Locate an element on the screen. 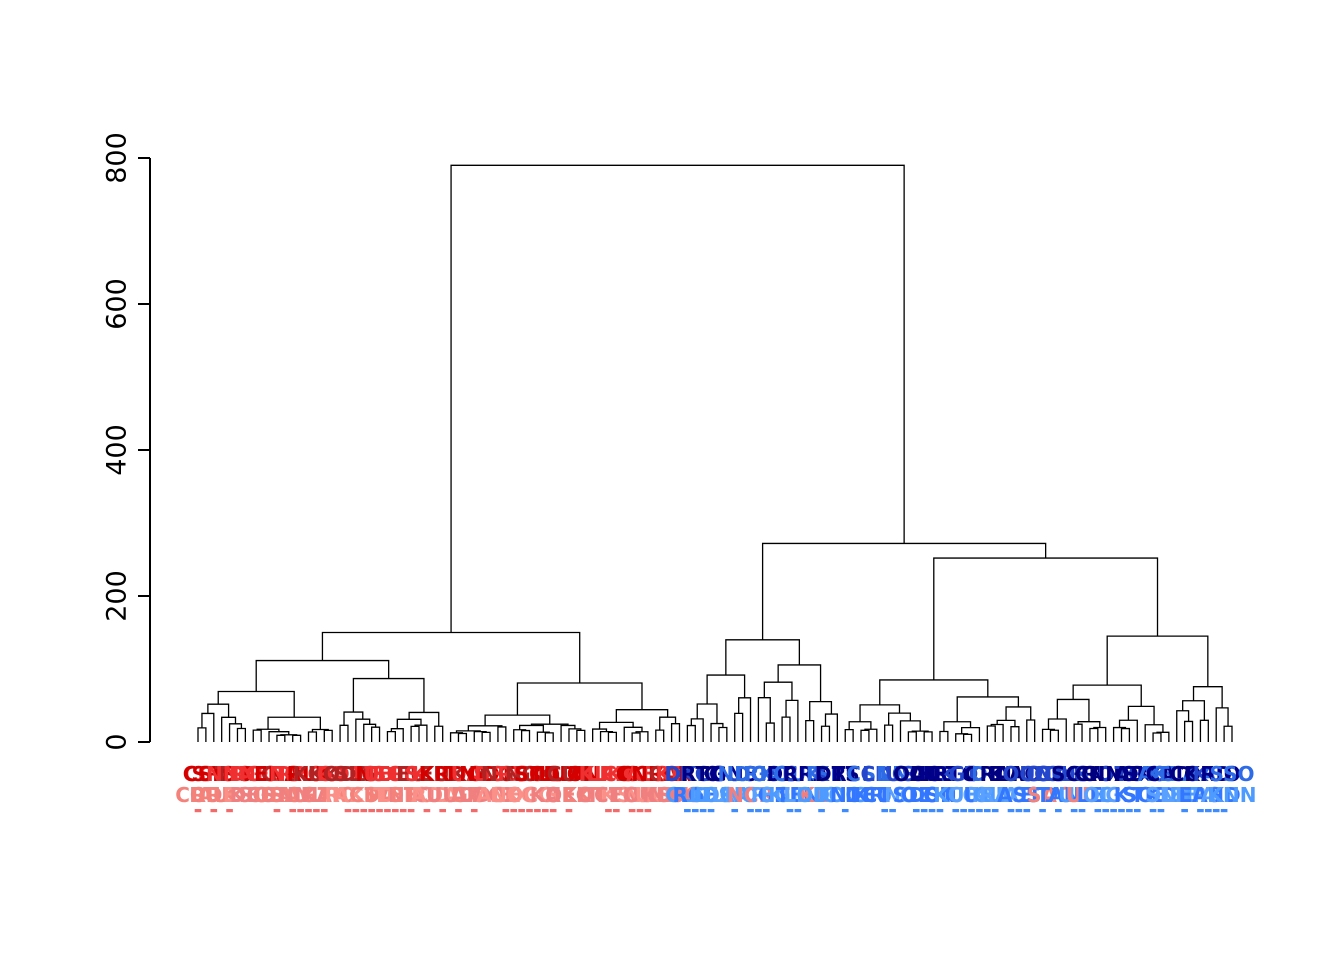  leaf-label-row2: KR is located at coordinates (868, 795).